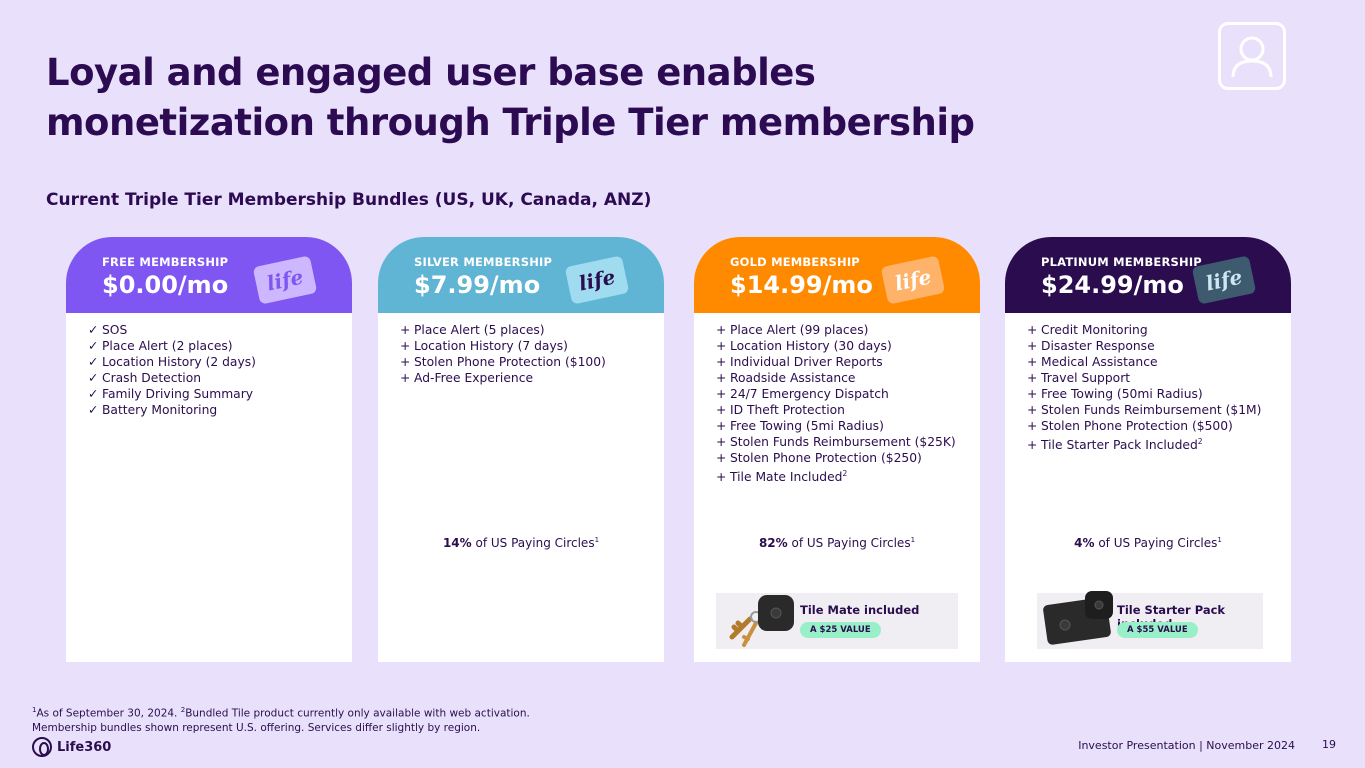  I want to click on card-free-header: FREE MEMBERSHIP $0.00/mo life, so click(209, 275).